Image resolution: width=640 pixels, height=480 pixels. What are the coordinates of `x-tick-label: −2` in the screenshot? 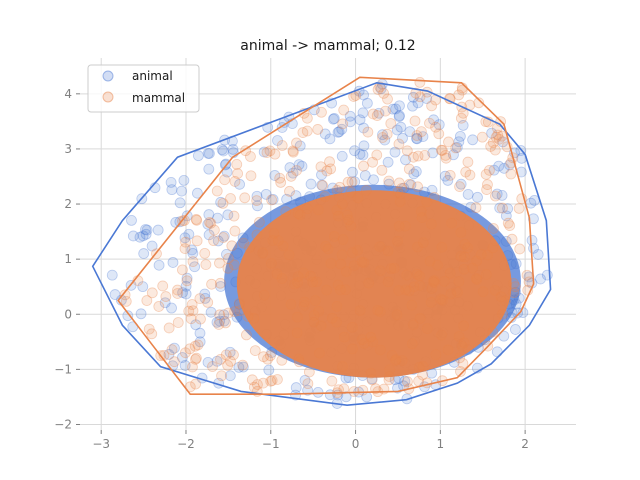 It's located at (186, 444).